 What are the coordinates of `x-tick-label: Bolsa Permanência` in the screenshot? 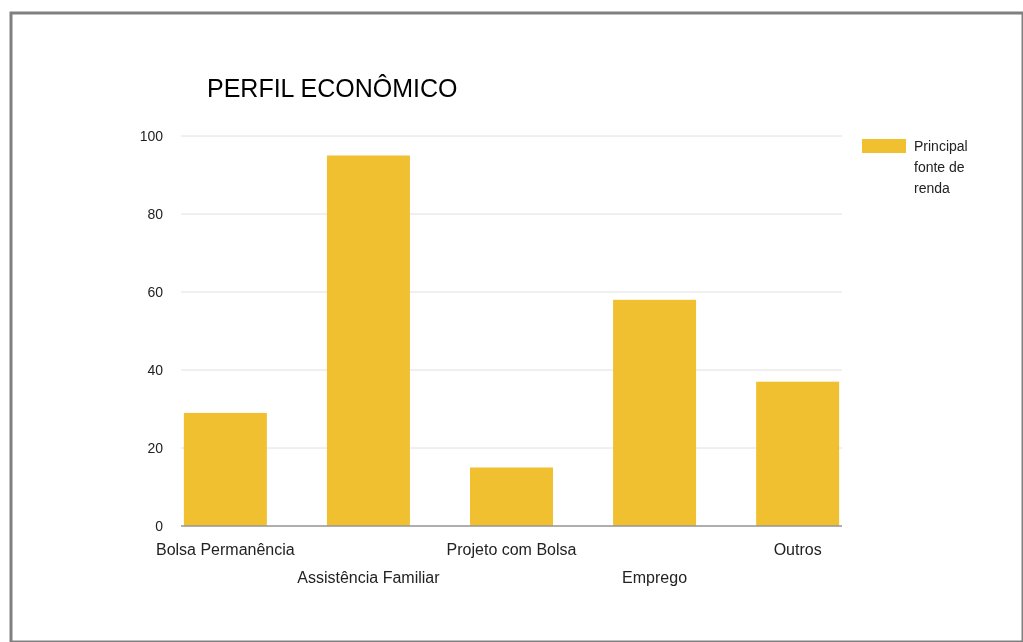 It's located at (225, 549).